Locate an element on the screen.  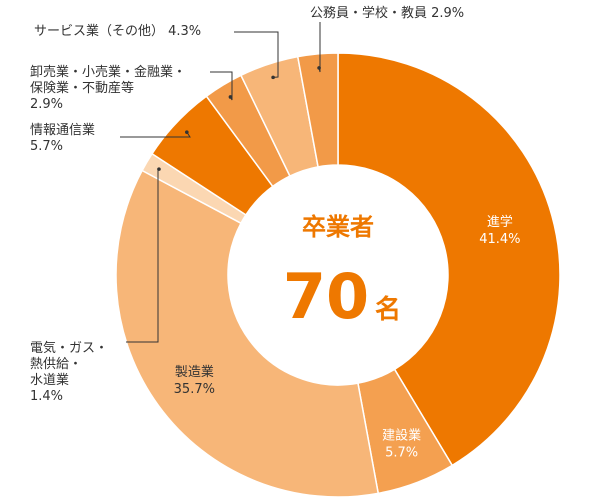
slice-3-label-line-1: 熱供給・ is located at coordinates (56, 364).